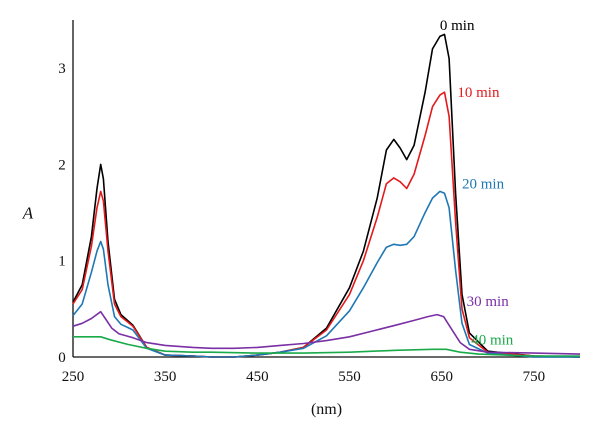  I want to click on y-tick-label: 0, so click(62, 358).